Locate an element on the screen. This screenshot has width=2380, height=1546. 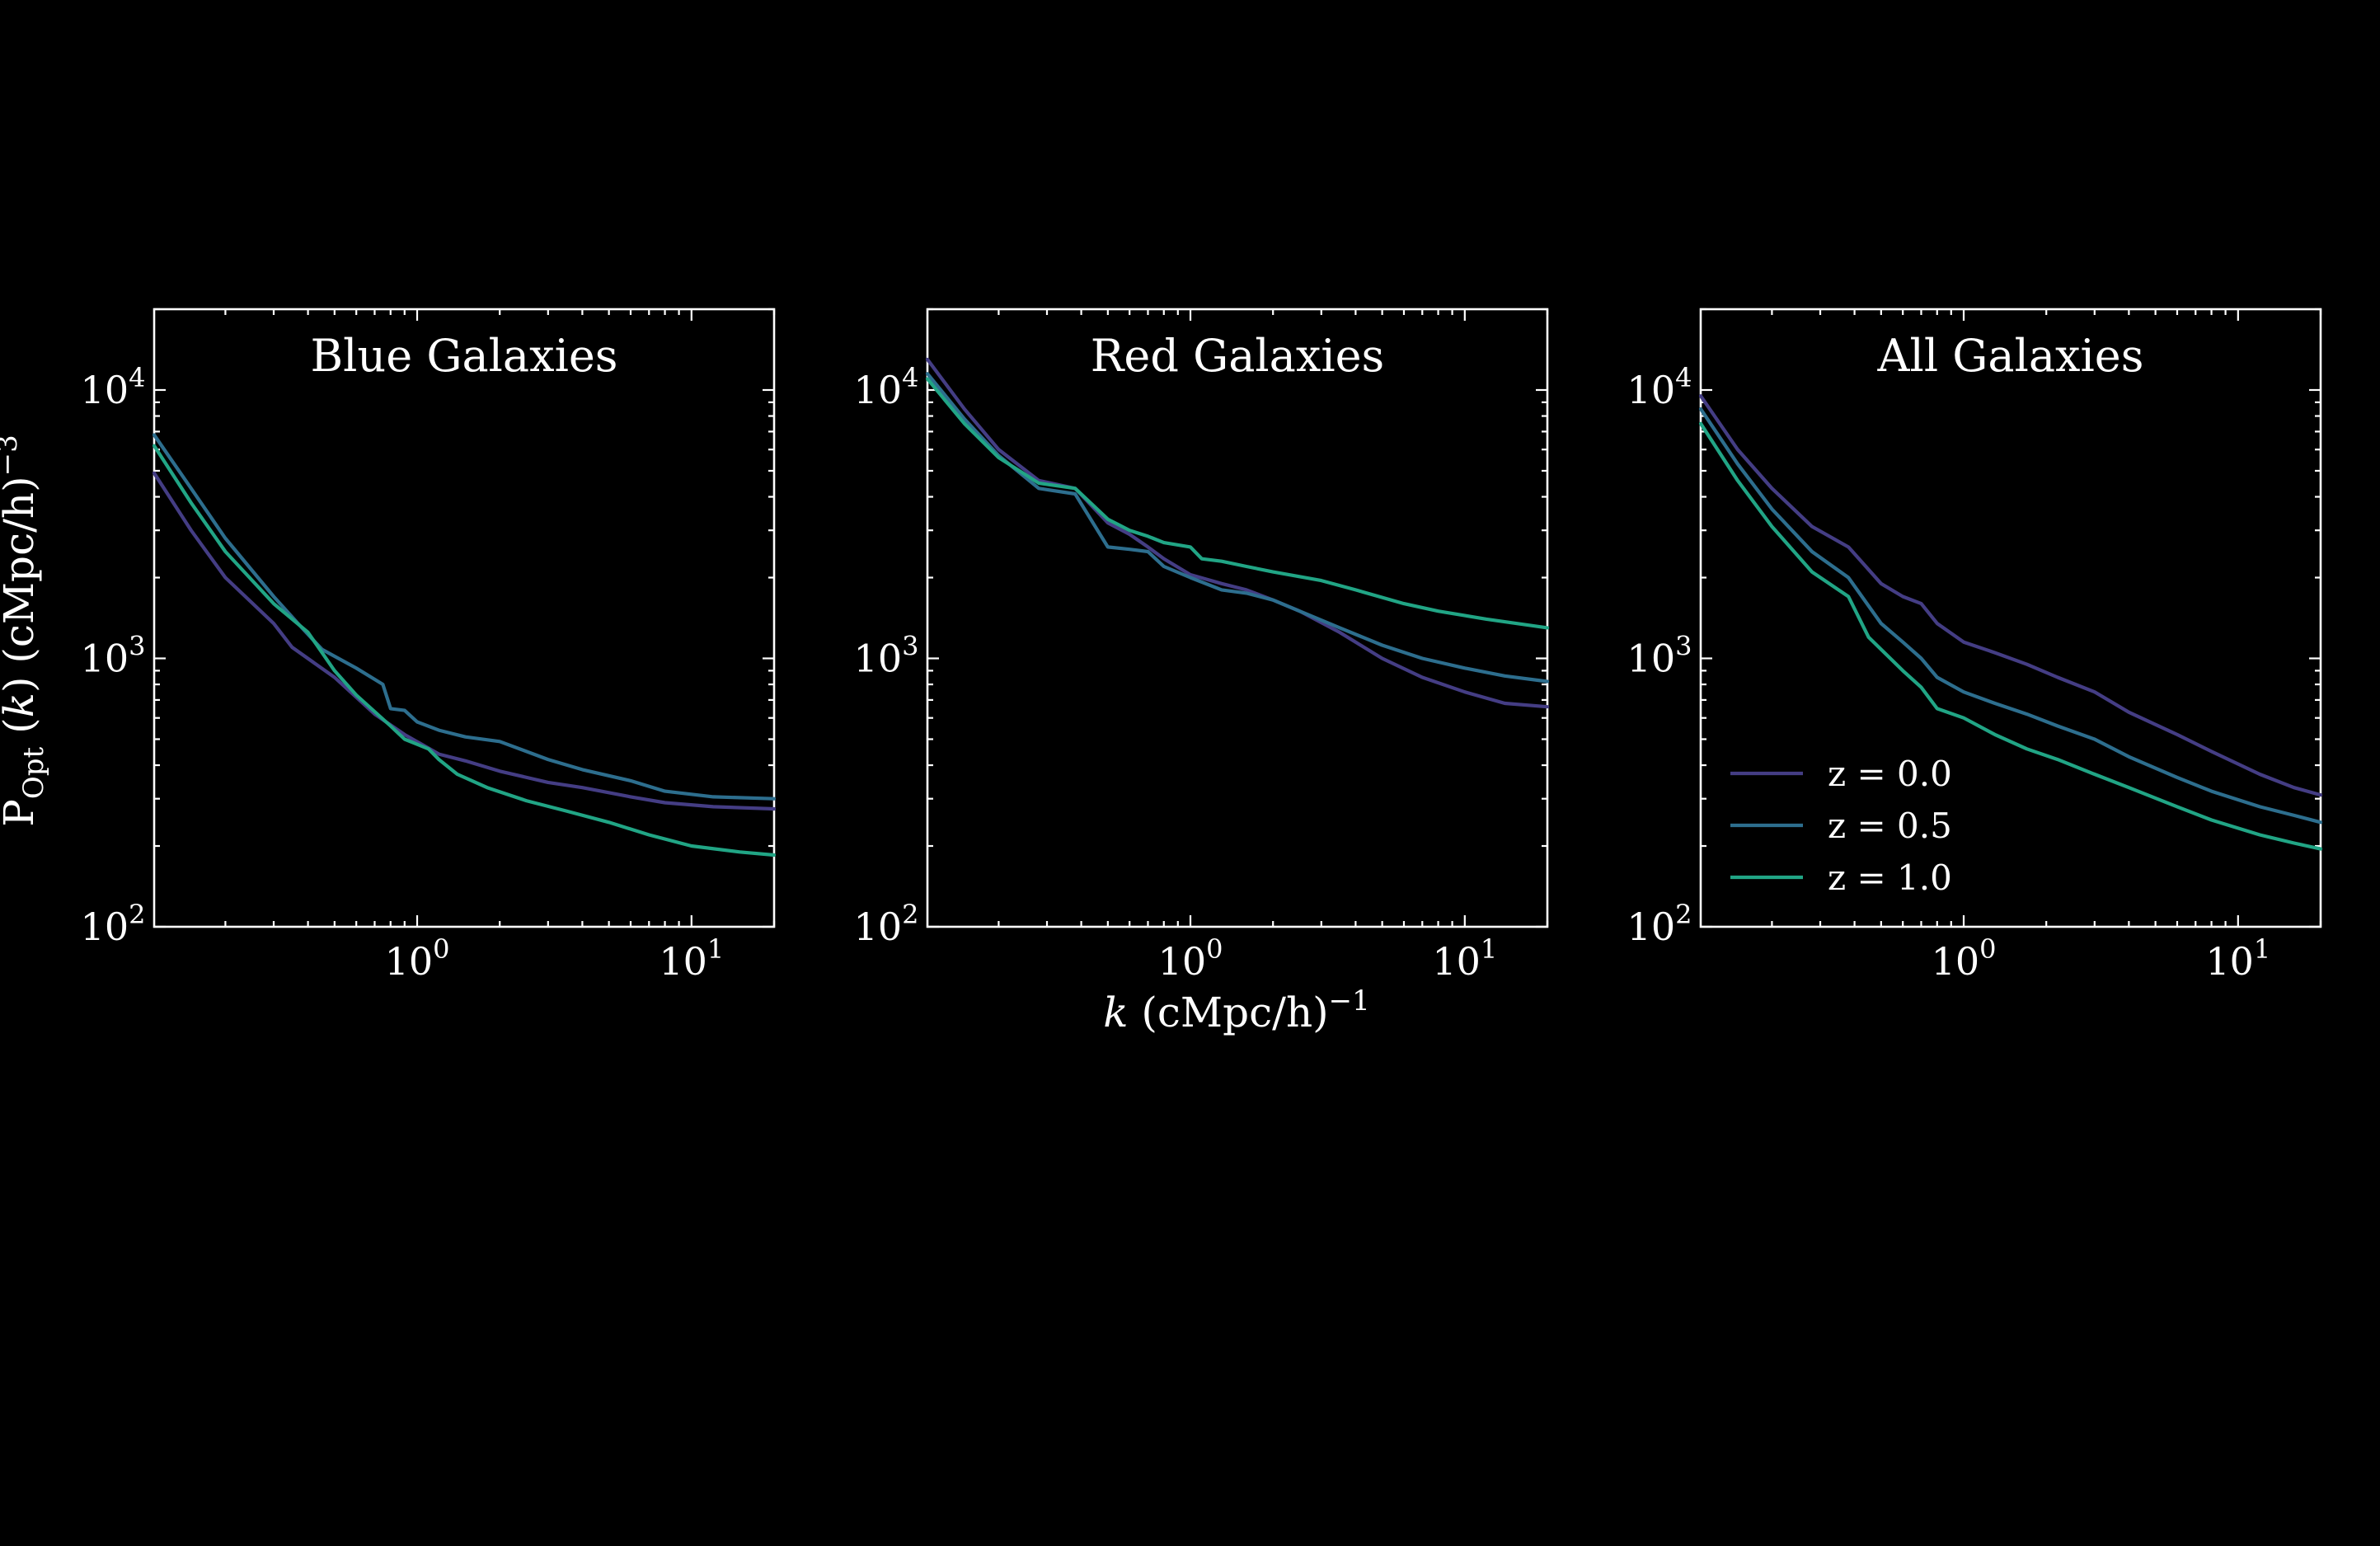
legend-label: z = 0.5 is located at coordinates (1890, 826).